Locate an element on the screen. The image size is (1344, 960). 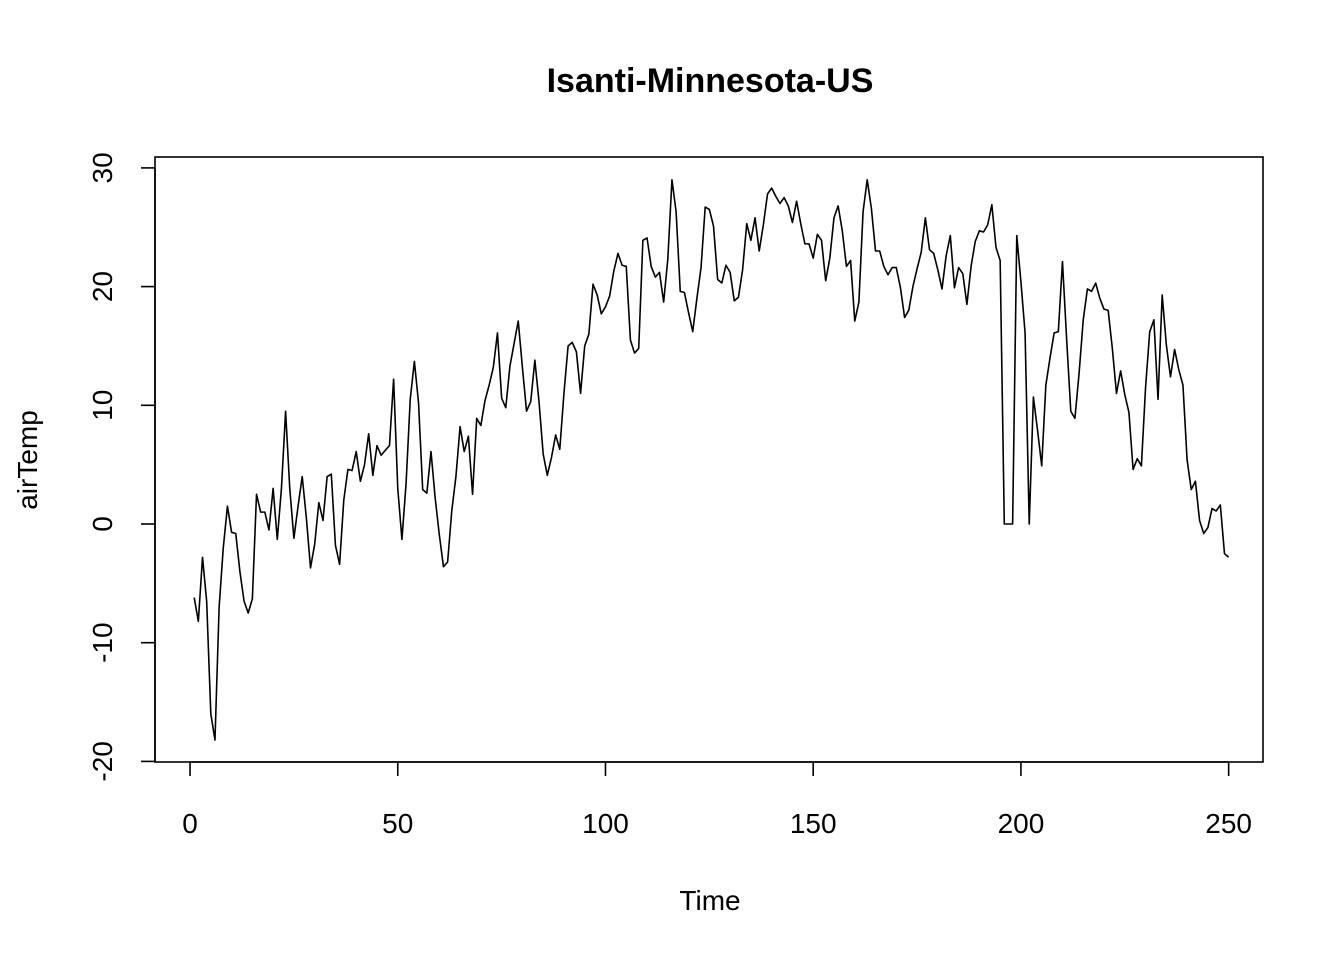
chart-title: Isanti-Minnesota-US is located at coordinates (710, 81).